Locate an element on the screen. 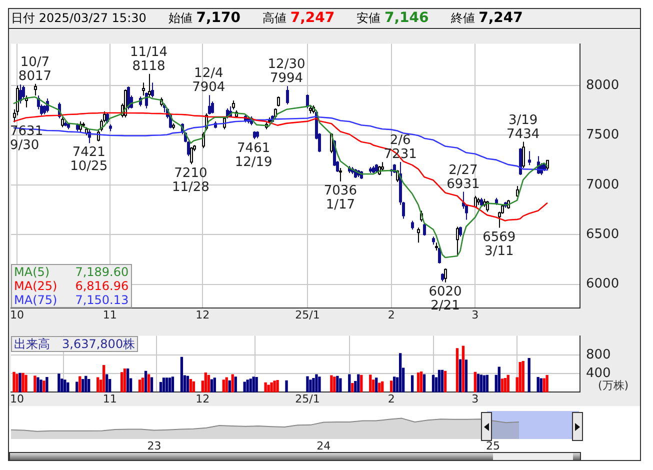 The height and width of the screenshot is (470, 653). annotation: 3/19 7434 is located at coordinates (523, 127).